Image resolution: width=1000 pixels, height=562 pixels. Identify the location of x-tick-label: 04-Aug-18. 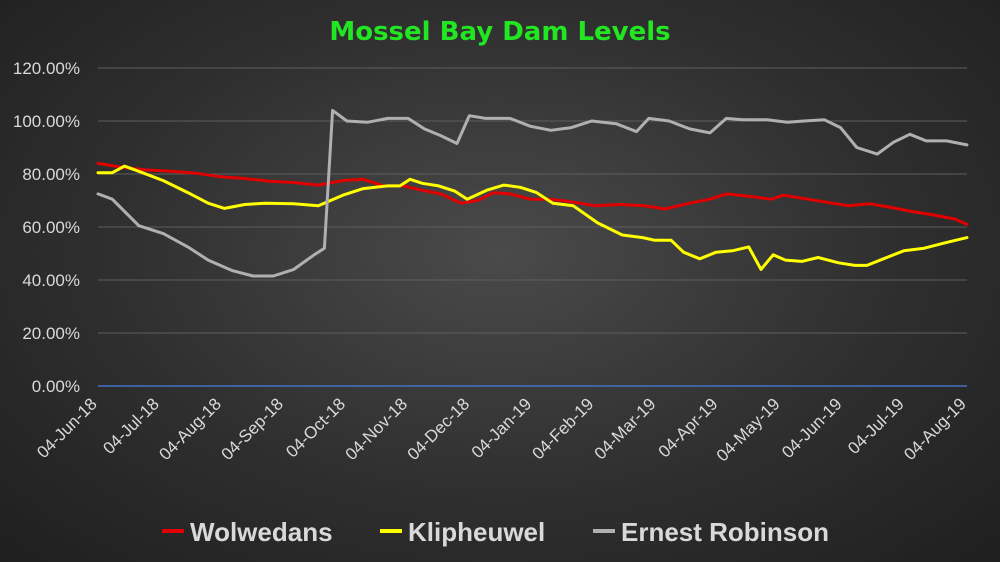
(190, 429).